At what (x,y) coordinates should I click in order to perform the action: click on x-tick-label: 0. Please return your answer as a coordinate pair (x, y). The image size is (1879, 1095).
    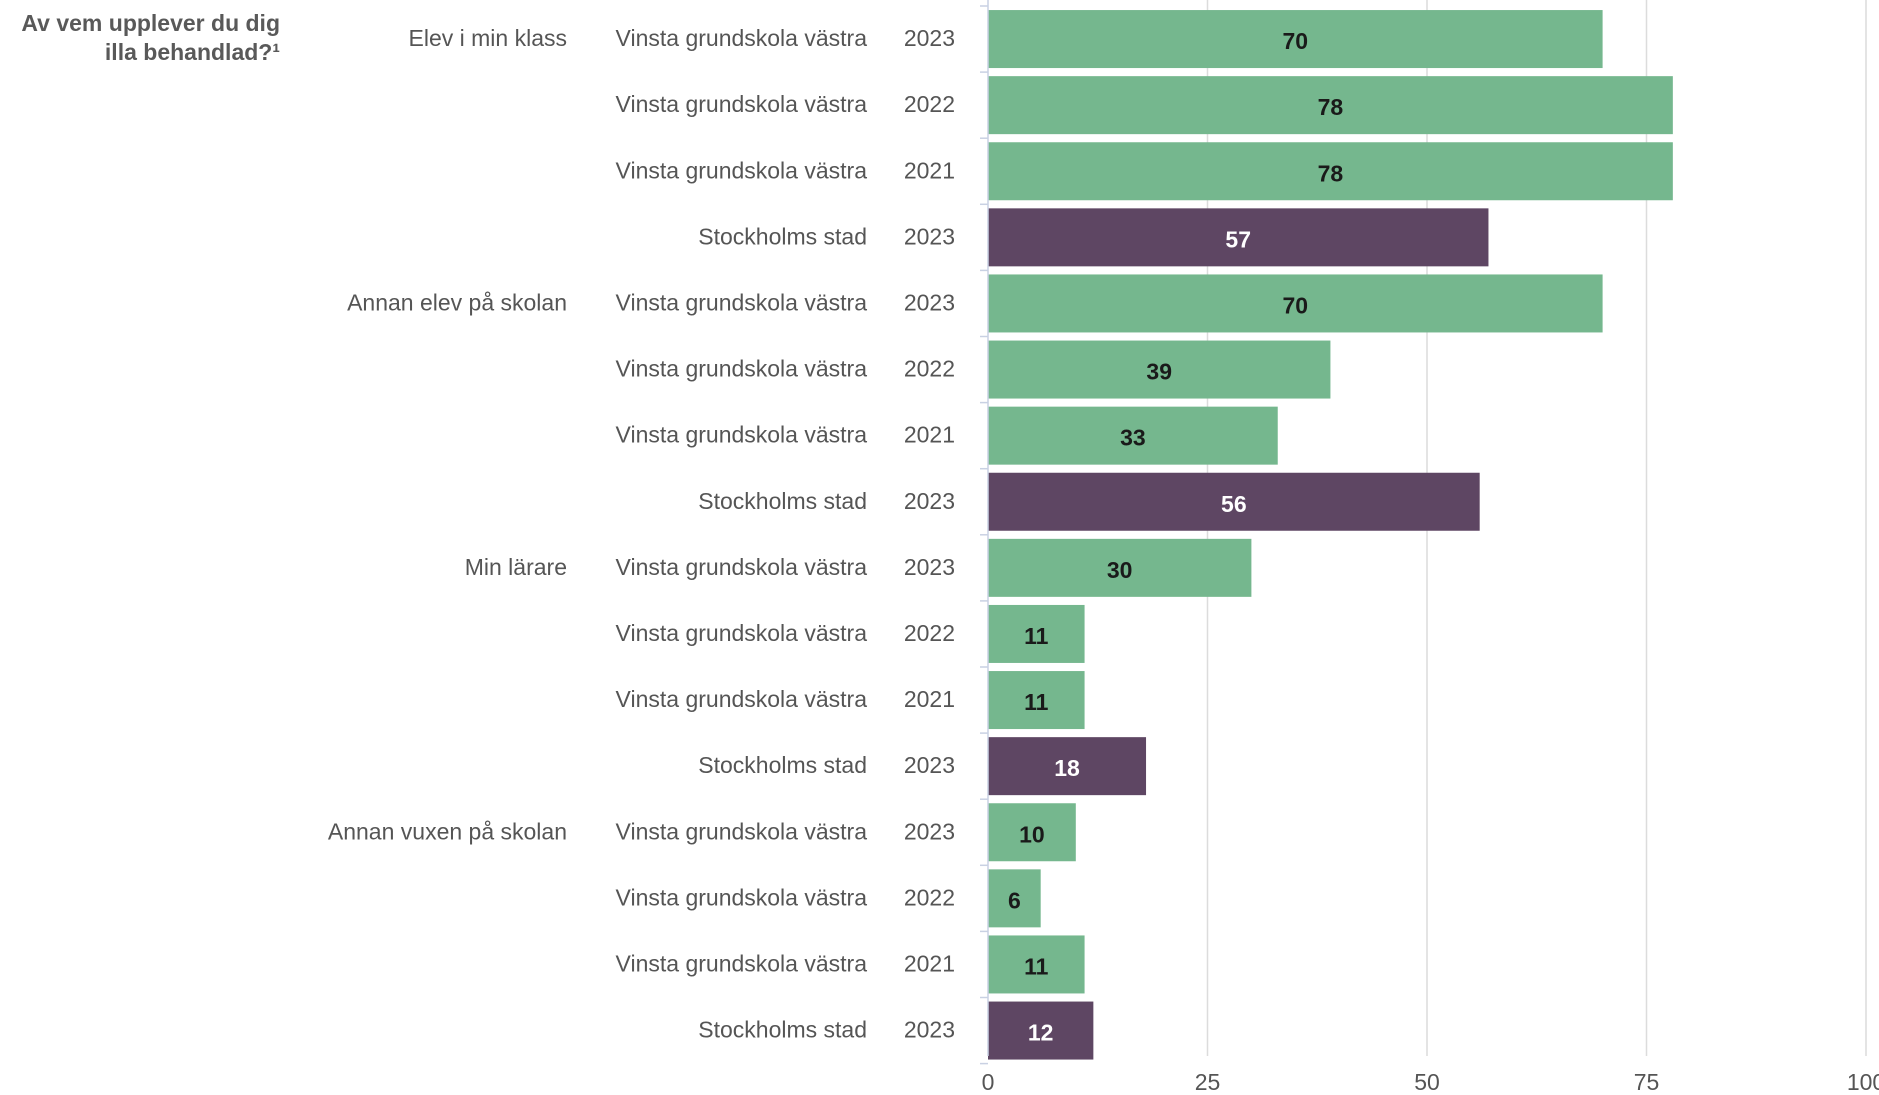
    Looking at the image, I should click on (988, 1082).